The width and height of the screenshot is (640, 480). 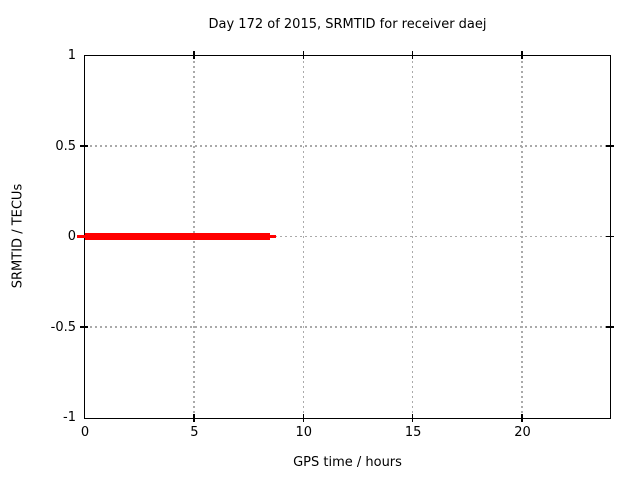 What do you see at coordinates (63, 327) in the screenshot?
I see `y-tick-label: -0.5` at bounding box center [63, 327].